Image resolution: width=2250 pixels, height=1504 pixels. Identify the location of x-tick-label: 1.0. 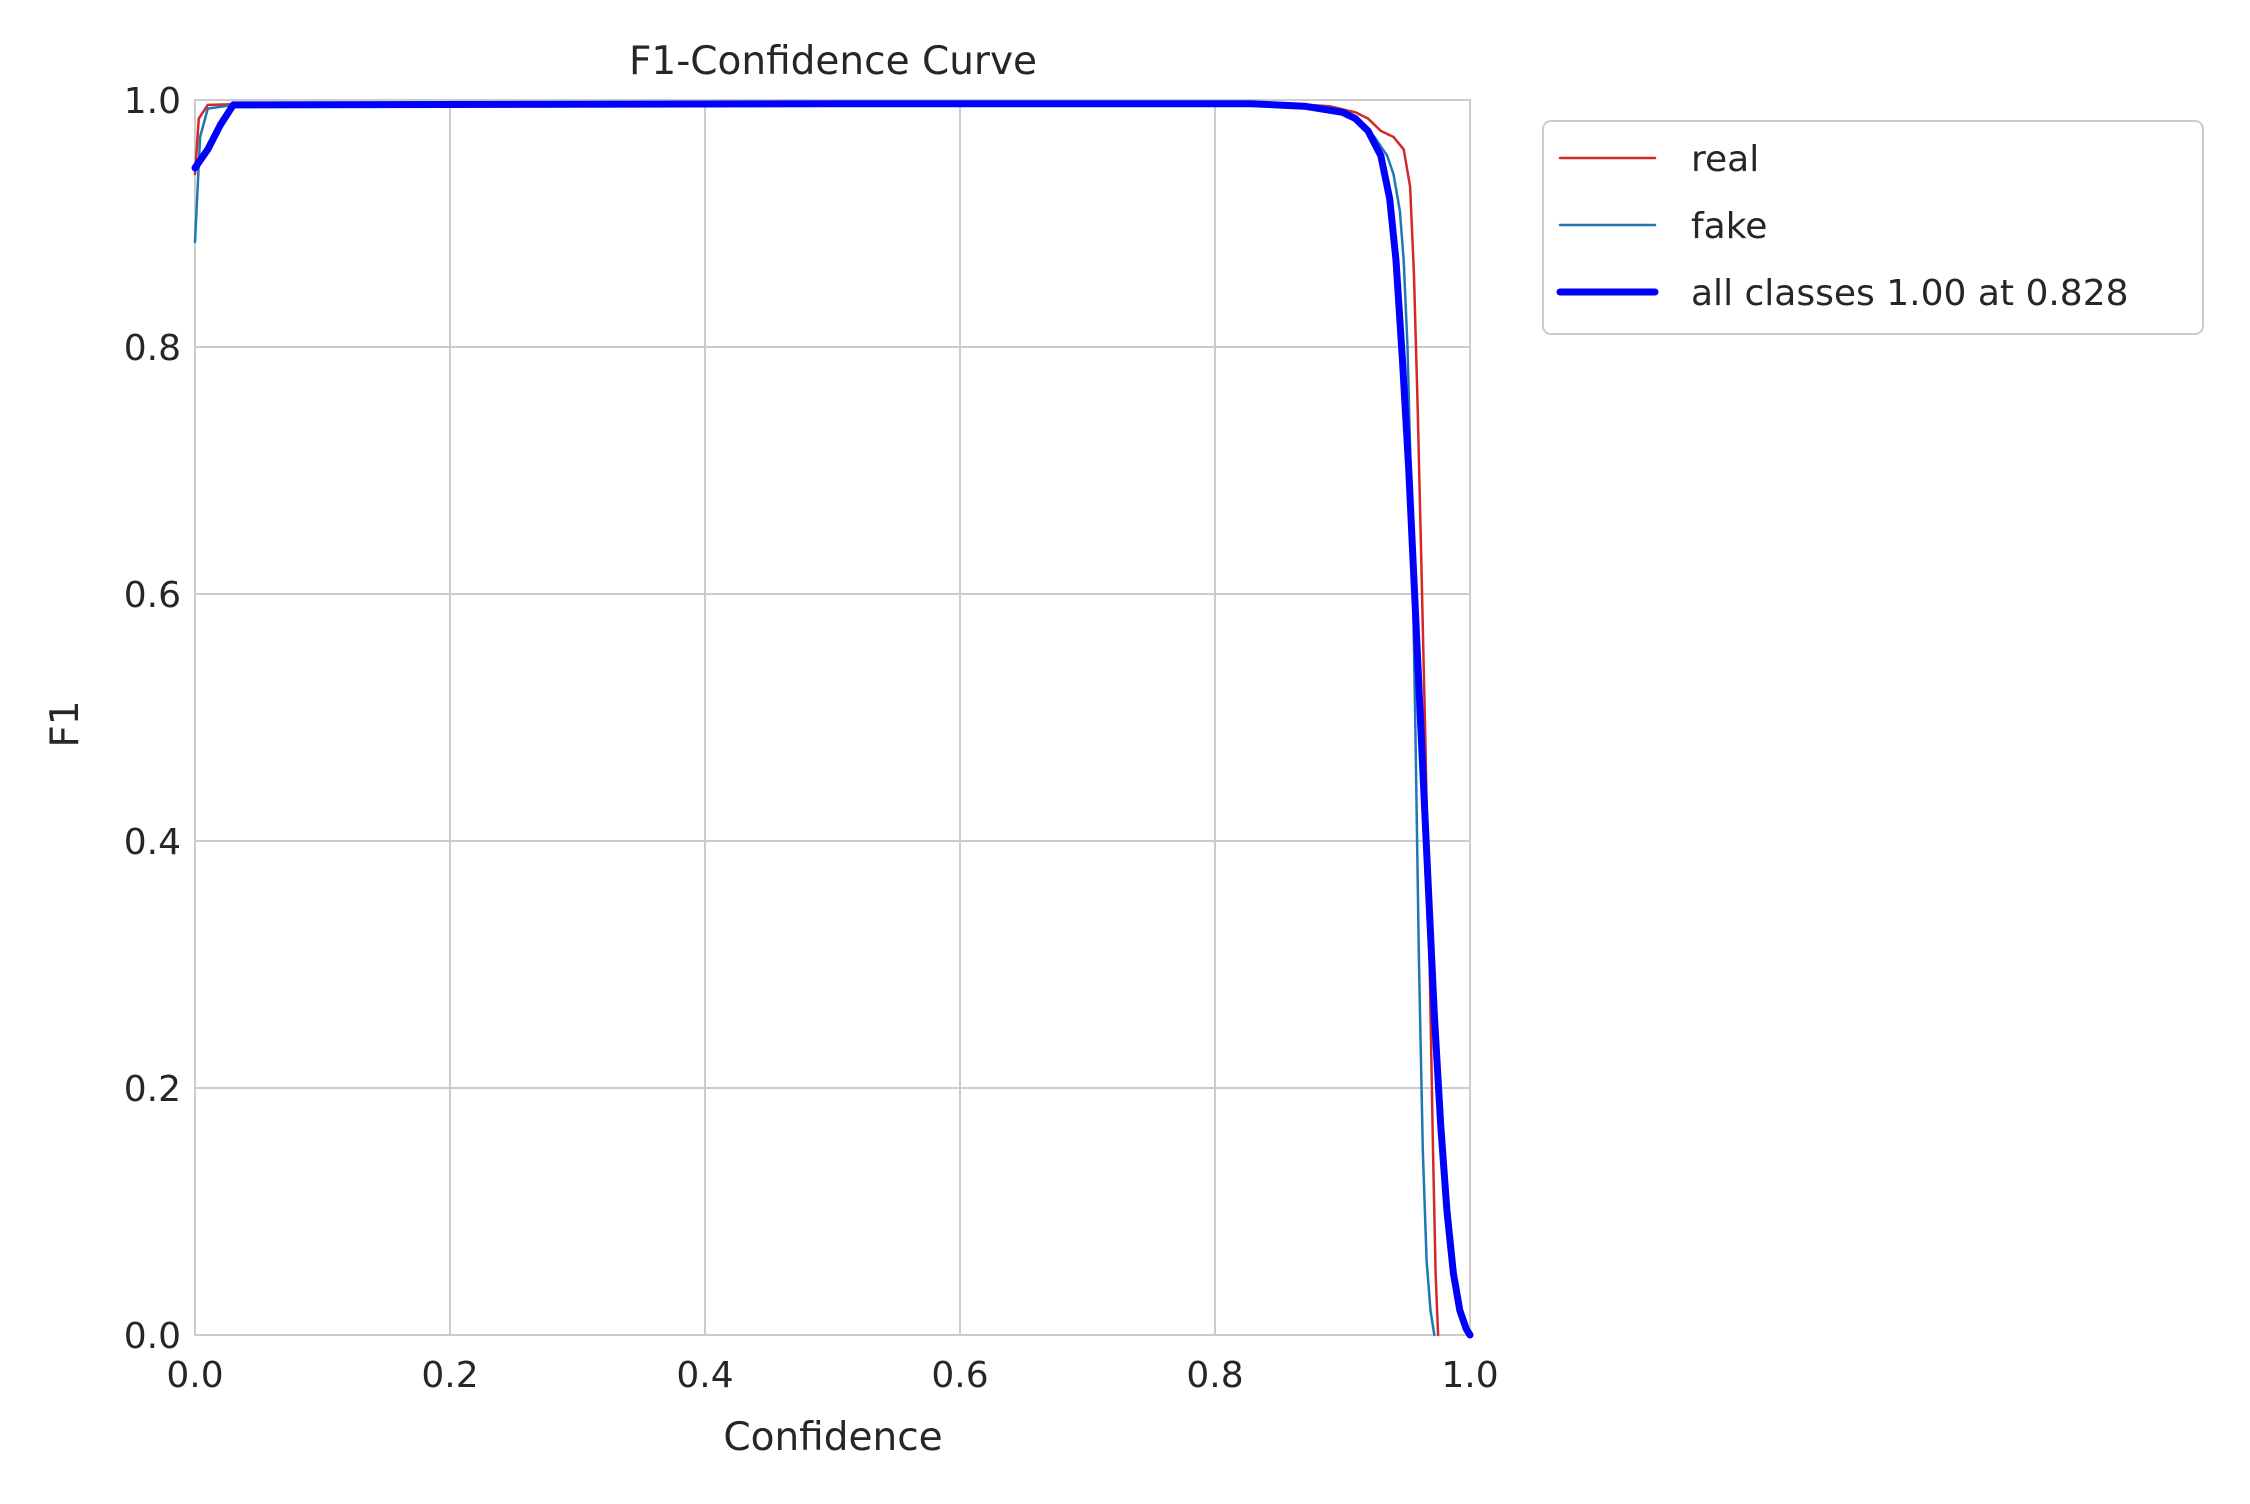
(1469, 1375).